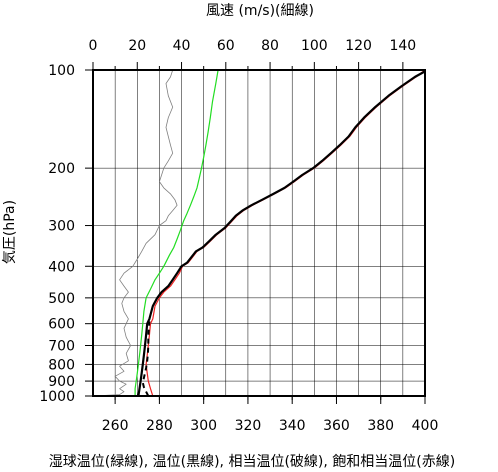  Describe the element at coordinates (115, 426) in the screenshot. I see `bottom-tick-label: 260` at that location.